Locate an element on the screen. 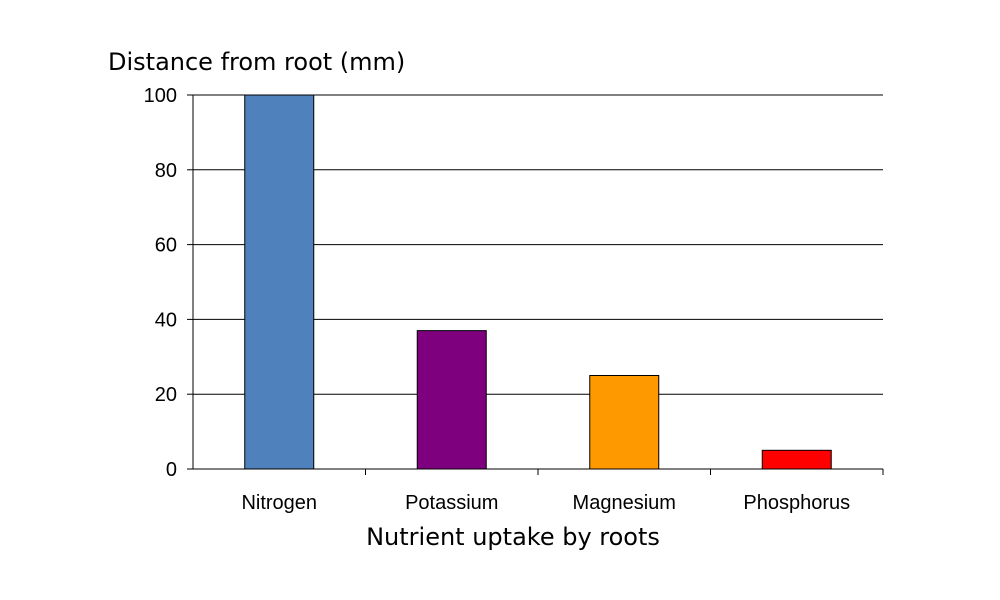 The image size is (1000, 600). x-category-labels: Nitrogen Potassium Magnesium Phosphorus is located at coordinates (545, 503).